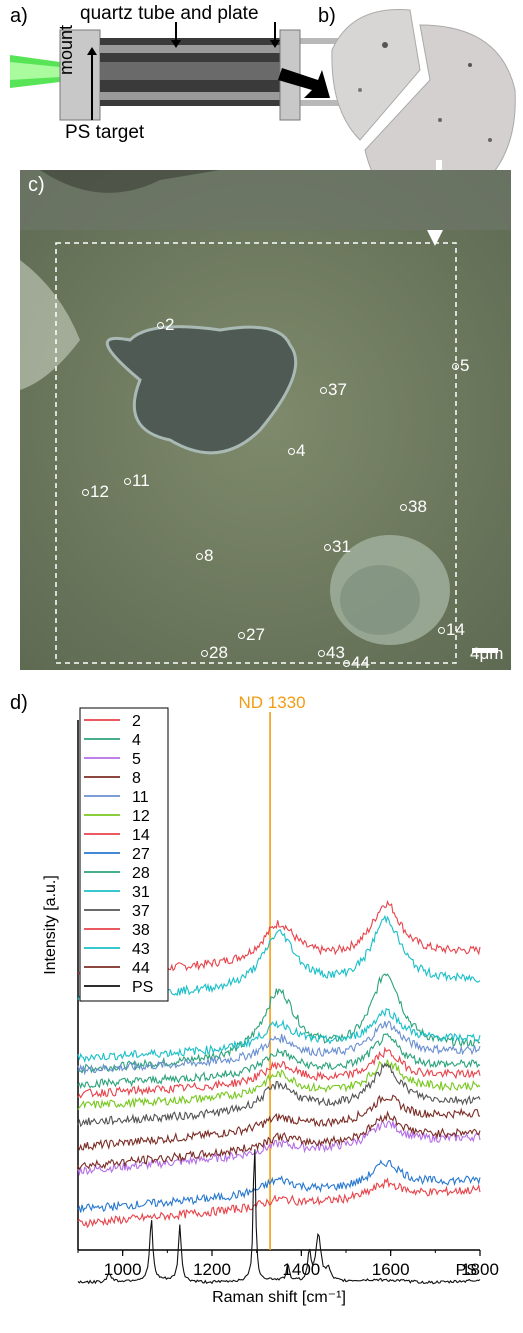 The image size is (523, 1333). Describe the element at coordinates (66, 49) in the screenshot. I see `mount-label: mount` at that location.